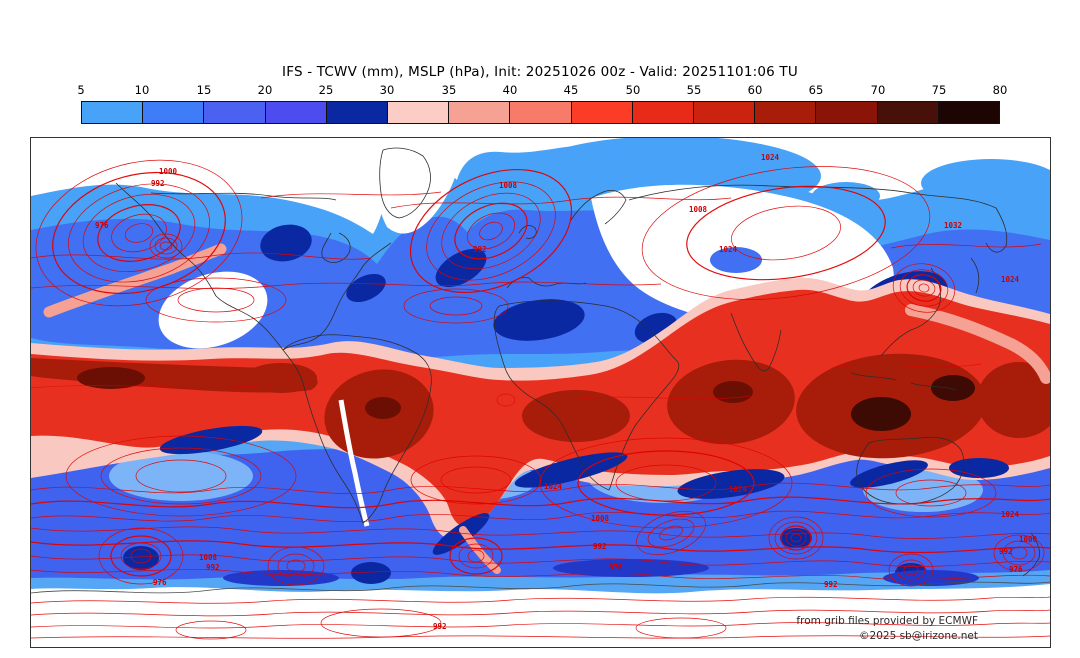  What do you see at coordinates (878, 90) in the screenshot?
I see `colorbar-tick: 70` at bounding box center [878, 90].